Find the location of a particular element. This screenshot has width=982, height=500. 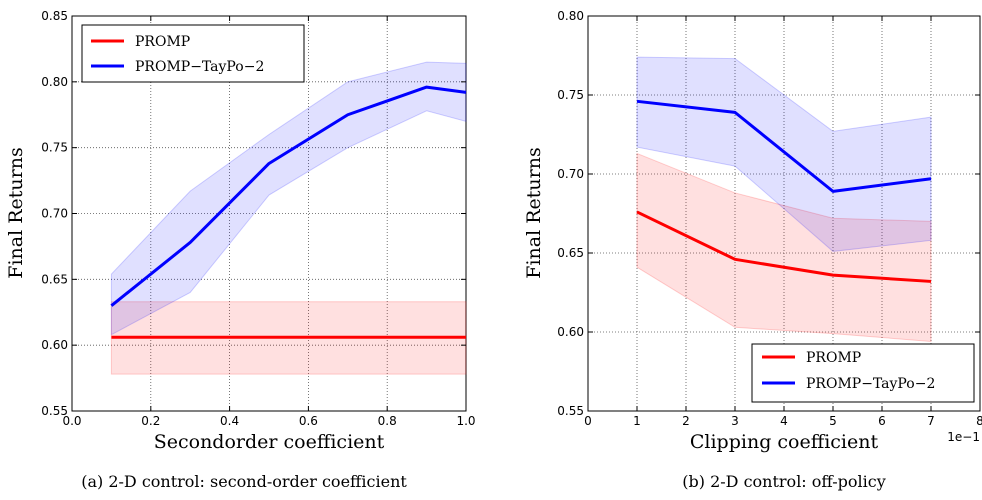

plot-b-legend-label-promp: PROMP is located at coordinates (833, 358).